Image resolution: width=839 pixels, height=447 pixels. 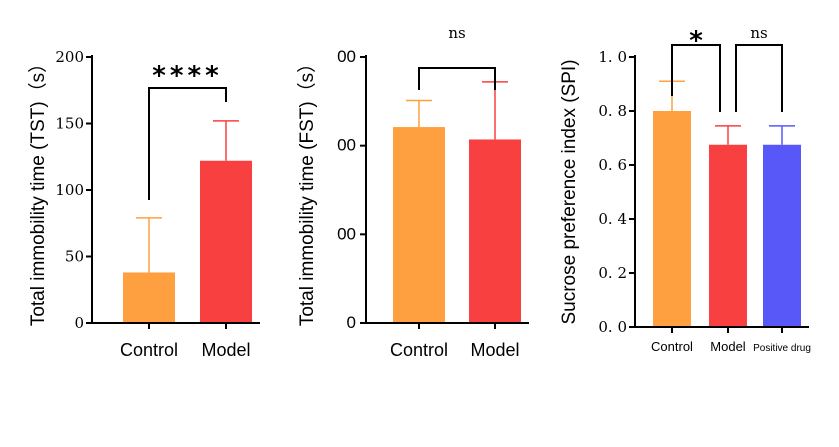 What do you see at coordinates (69, 57) in the screenshot?
I see `y-tick-label: 200` at bounding box center [69, 57].